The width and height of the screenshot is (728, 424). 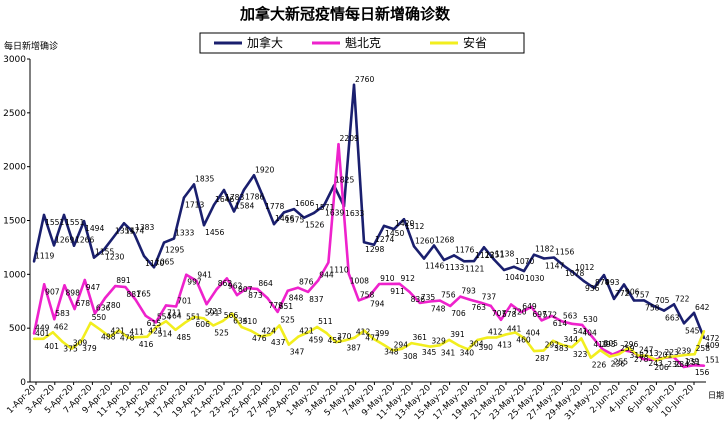 What do you see at coordinates (52, 291) in the screenshot?
I see `data-label: 907` at bounding box center [52, 291].